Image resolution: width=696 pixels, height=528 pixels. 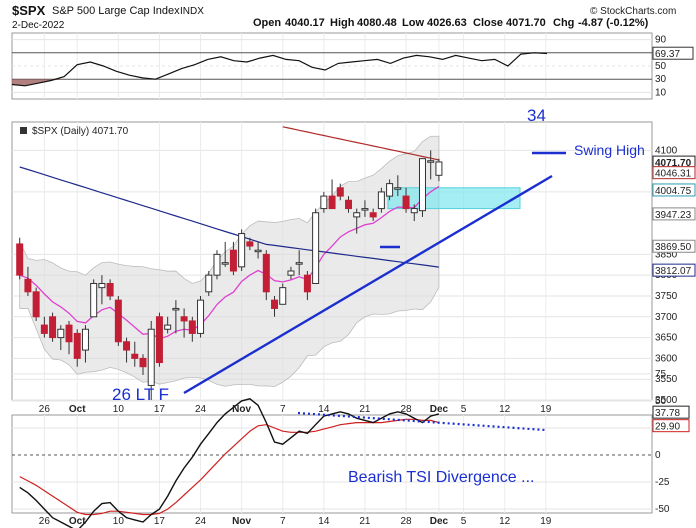 What do you see at coordinates (673, 247) in the screenshot?
I see `price-value-tag-label: 3869.50` at bounding box center [673, 247].